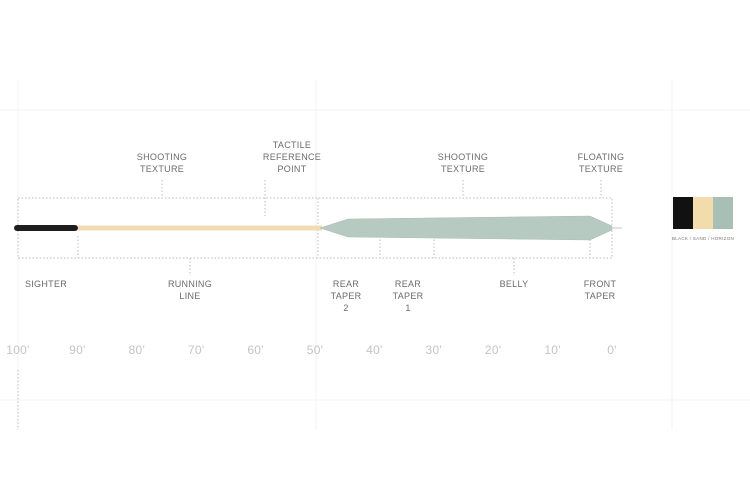 The height and width of the screenshot is (500, 750). Describe the element at coordinates (190, 284) in the screenshot. I see `label-below: RUNNING` at that location.